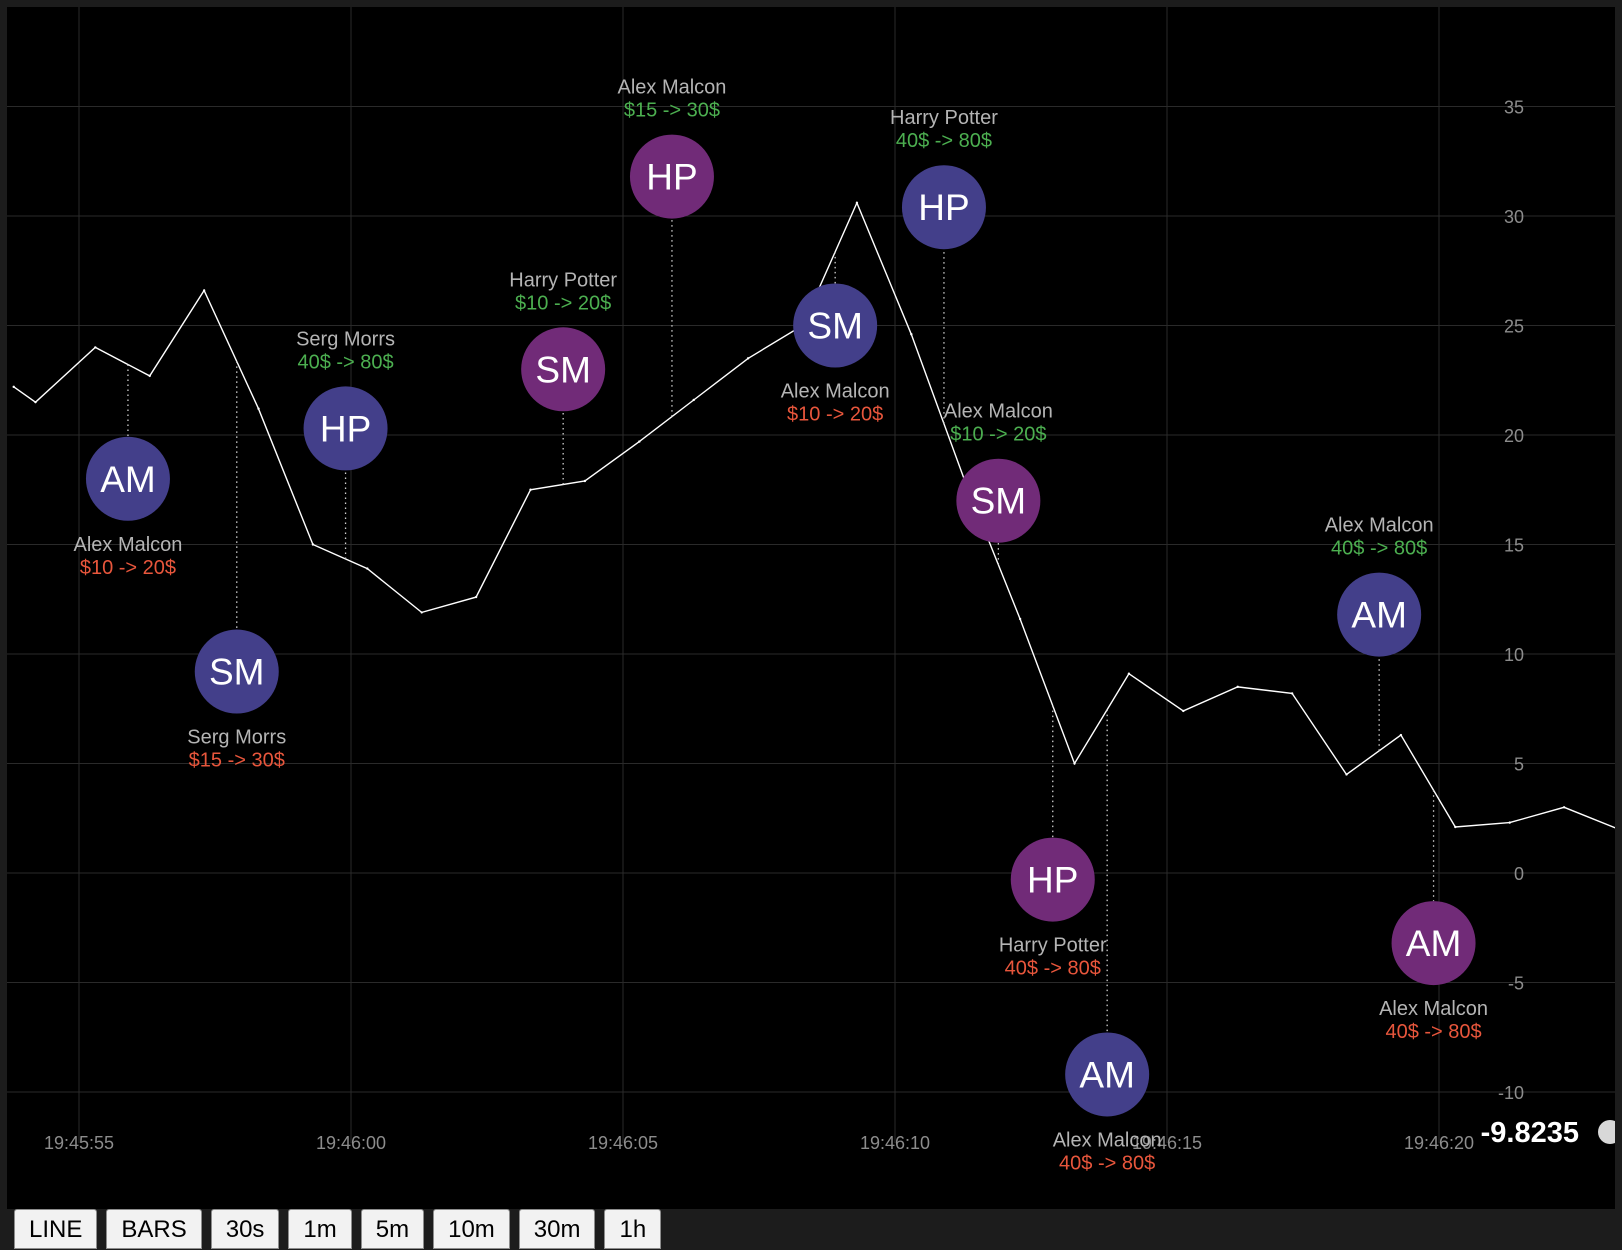 The width and height of the screenshot is (1622, 1250). Describe the element at coordinates (895, 1143) in the screenshot. I see `x-tick-label: 19:46:10` at that location.